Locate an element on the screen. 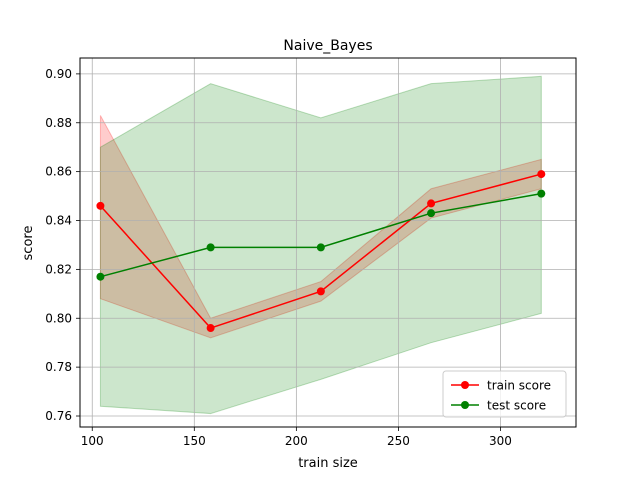  y-tick-label: 0.78 is located at coordinates (58, 367).